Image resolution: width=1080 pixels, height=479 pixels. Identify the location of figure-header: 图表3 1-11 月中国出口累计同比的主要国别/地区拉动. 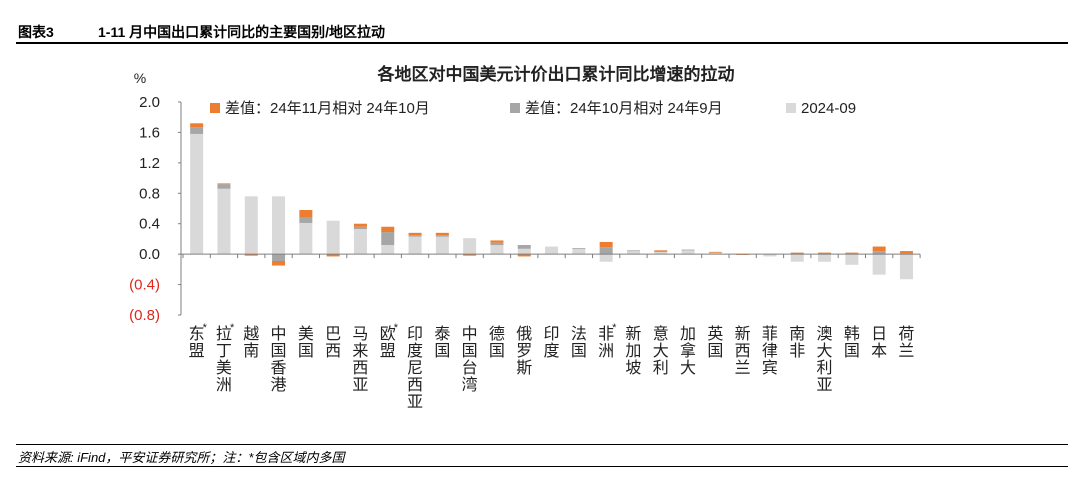
(541, 33).